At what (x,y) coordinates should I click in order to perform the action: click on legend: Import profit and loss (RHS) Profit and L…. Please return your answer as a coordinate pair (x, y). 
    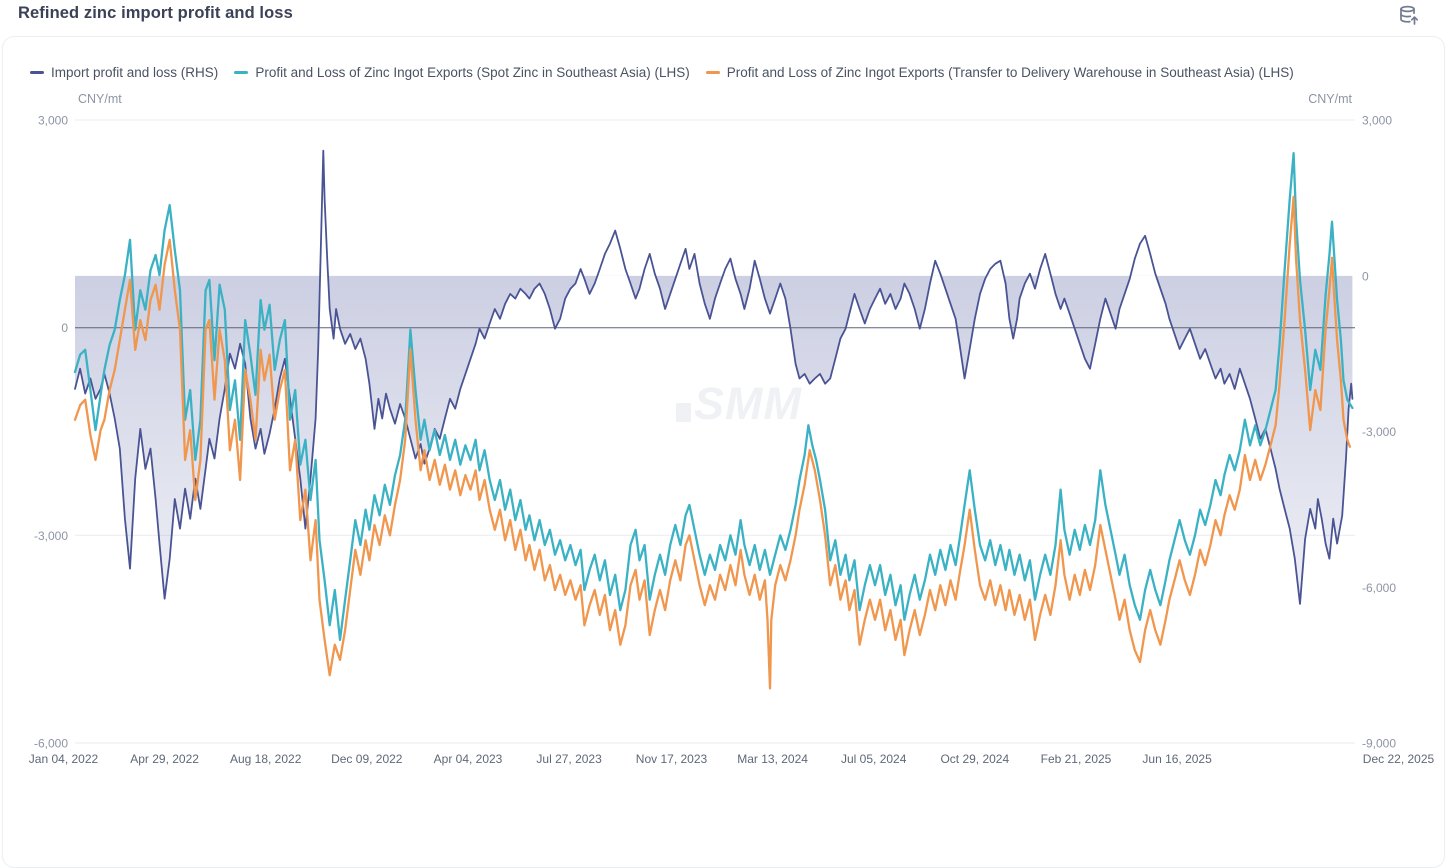
    Looking at the image, I should click on (662, 72).